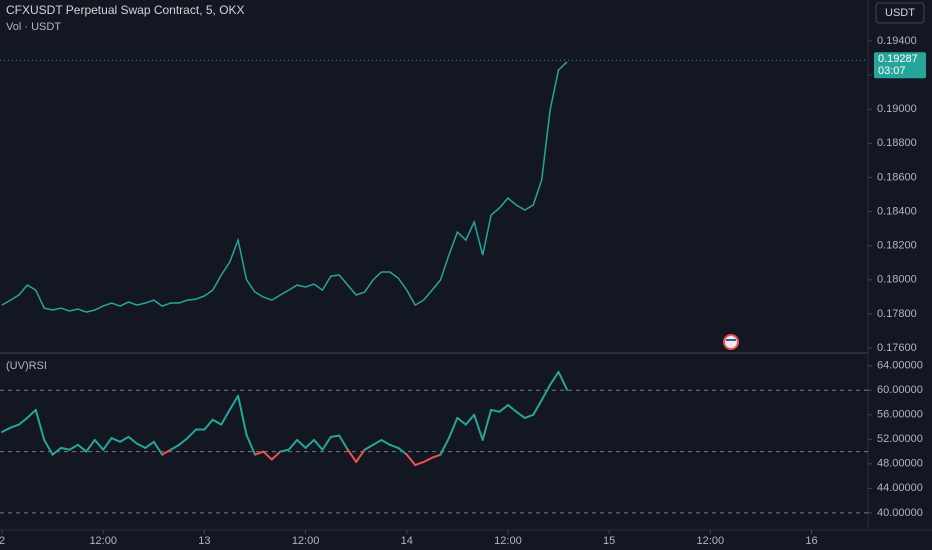  What do you see at coordinates (897, 246) in the screenshot?
I see `y-tick-label: 0.18200` at bounding box center [897, 246].